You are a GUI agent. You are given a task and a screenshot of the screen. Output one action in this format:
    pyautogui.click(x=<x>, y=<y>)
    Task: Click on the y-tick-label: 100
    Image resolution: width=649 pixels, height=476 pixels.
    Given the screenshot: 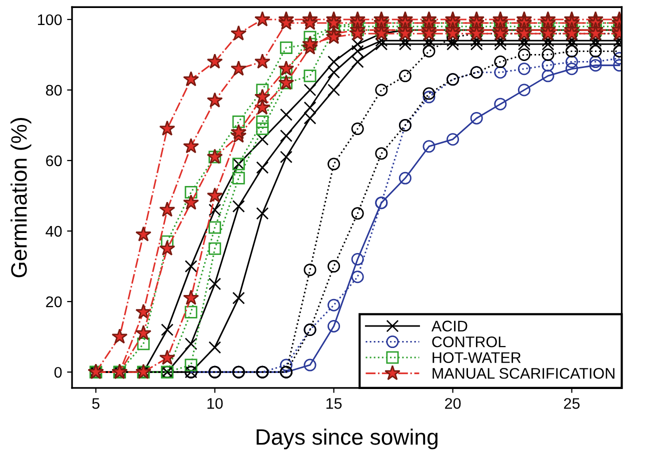 What is the action you would take?
    pyautogui.click(x=50, y=20)
    